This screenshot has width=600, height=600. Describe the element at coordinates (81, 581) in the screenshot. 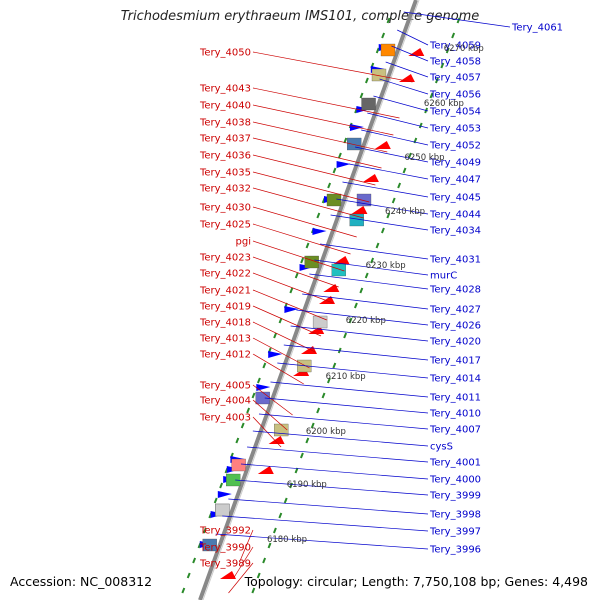

I see `accession-text: Accession: NC_008312` at that location.